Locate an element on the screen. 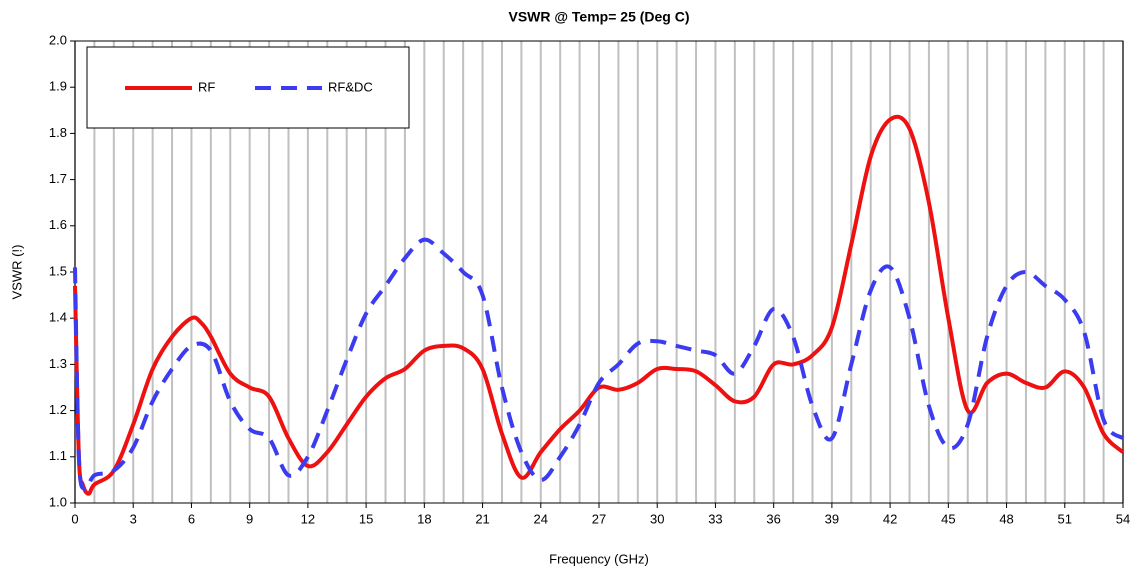  x-tick-label: 48 is located at coordinates (1006, 518).